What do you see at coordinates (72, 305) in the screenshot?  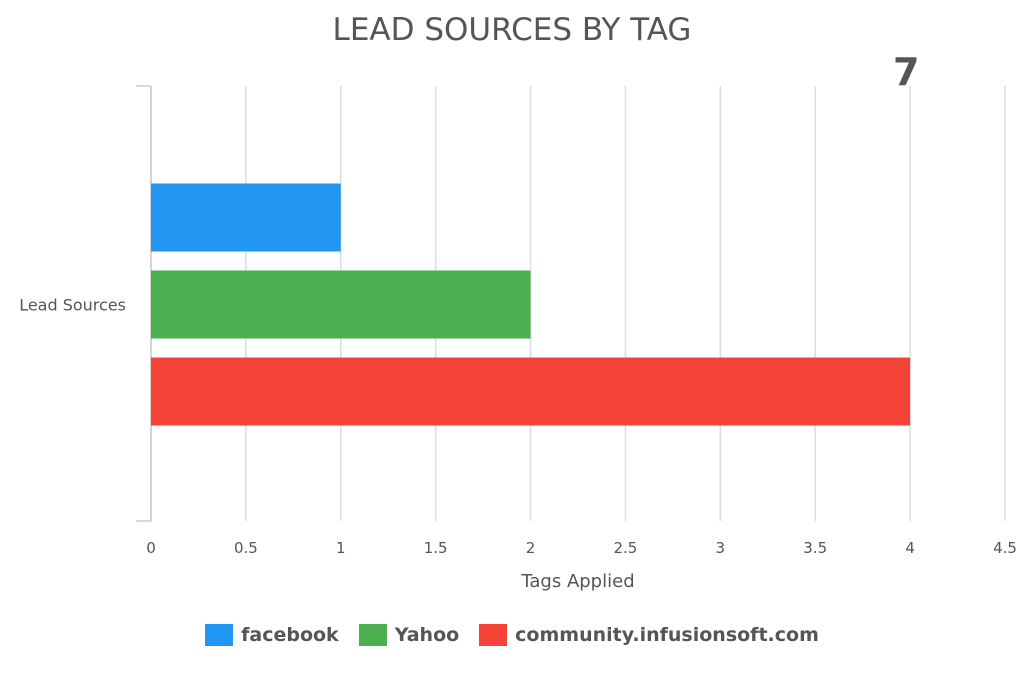 I see `y-category-label: Lead Sources` at bounding box center [72, 305].